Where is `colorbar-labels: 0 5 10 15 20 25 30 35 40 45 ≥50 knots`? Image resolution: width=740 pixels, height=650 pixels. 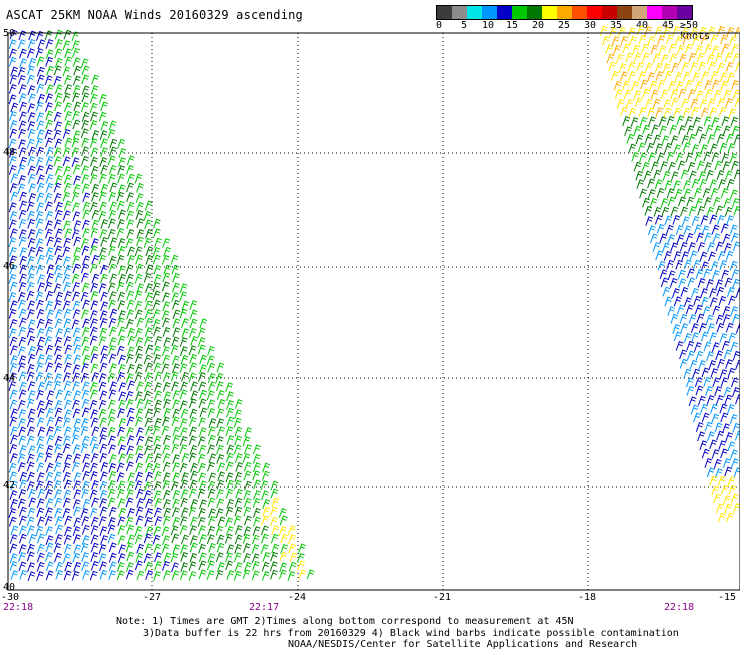
colorbar-labels: 0 5 10 15 20 25 30 35 40 45 ≥50 knots is located at coordinates (580, 31).